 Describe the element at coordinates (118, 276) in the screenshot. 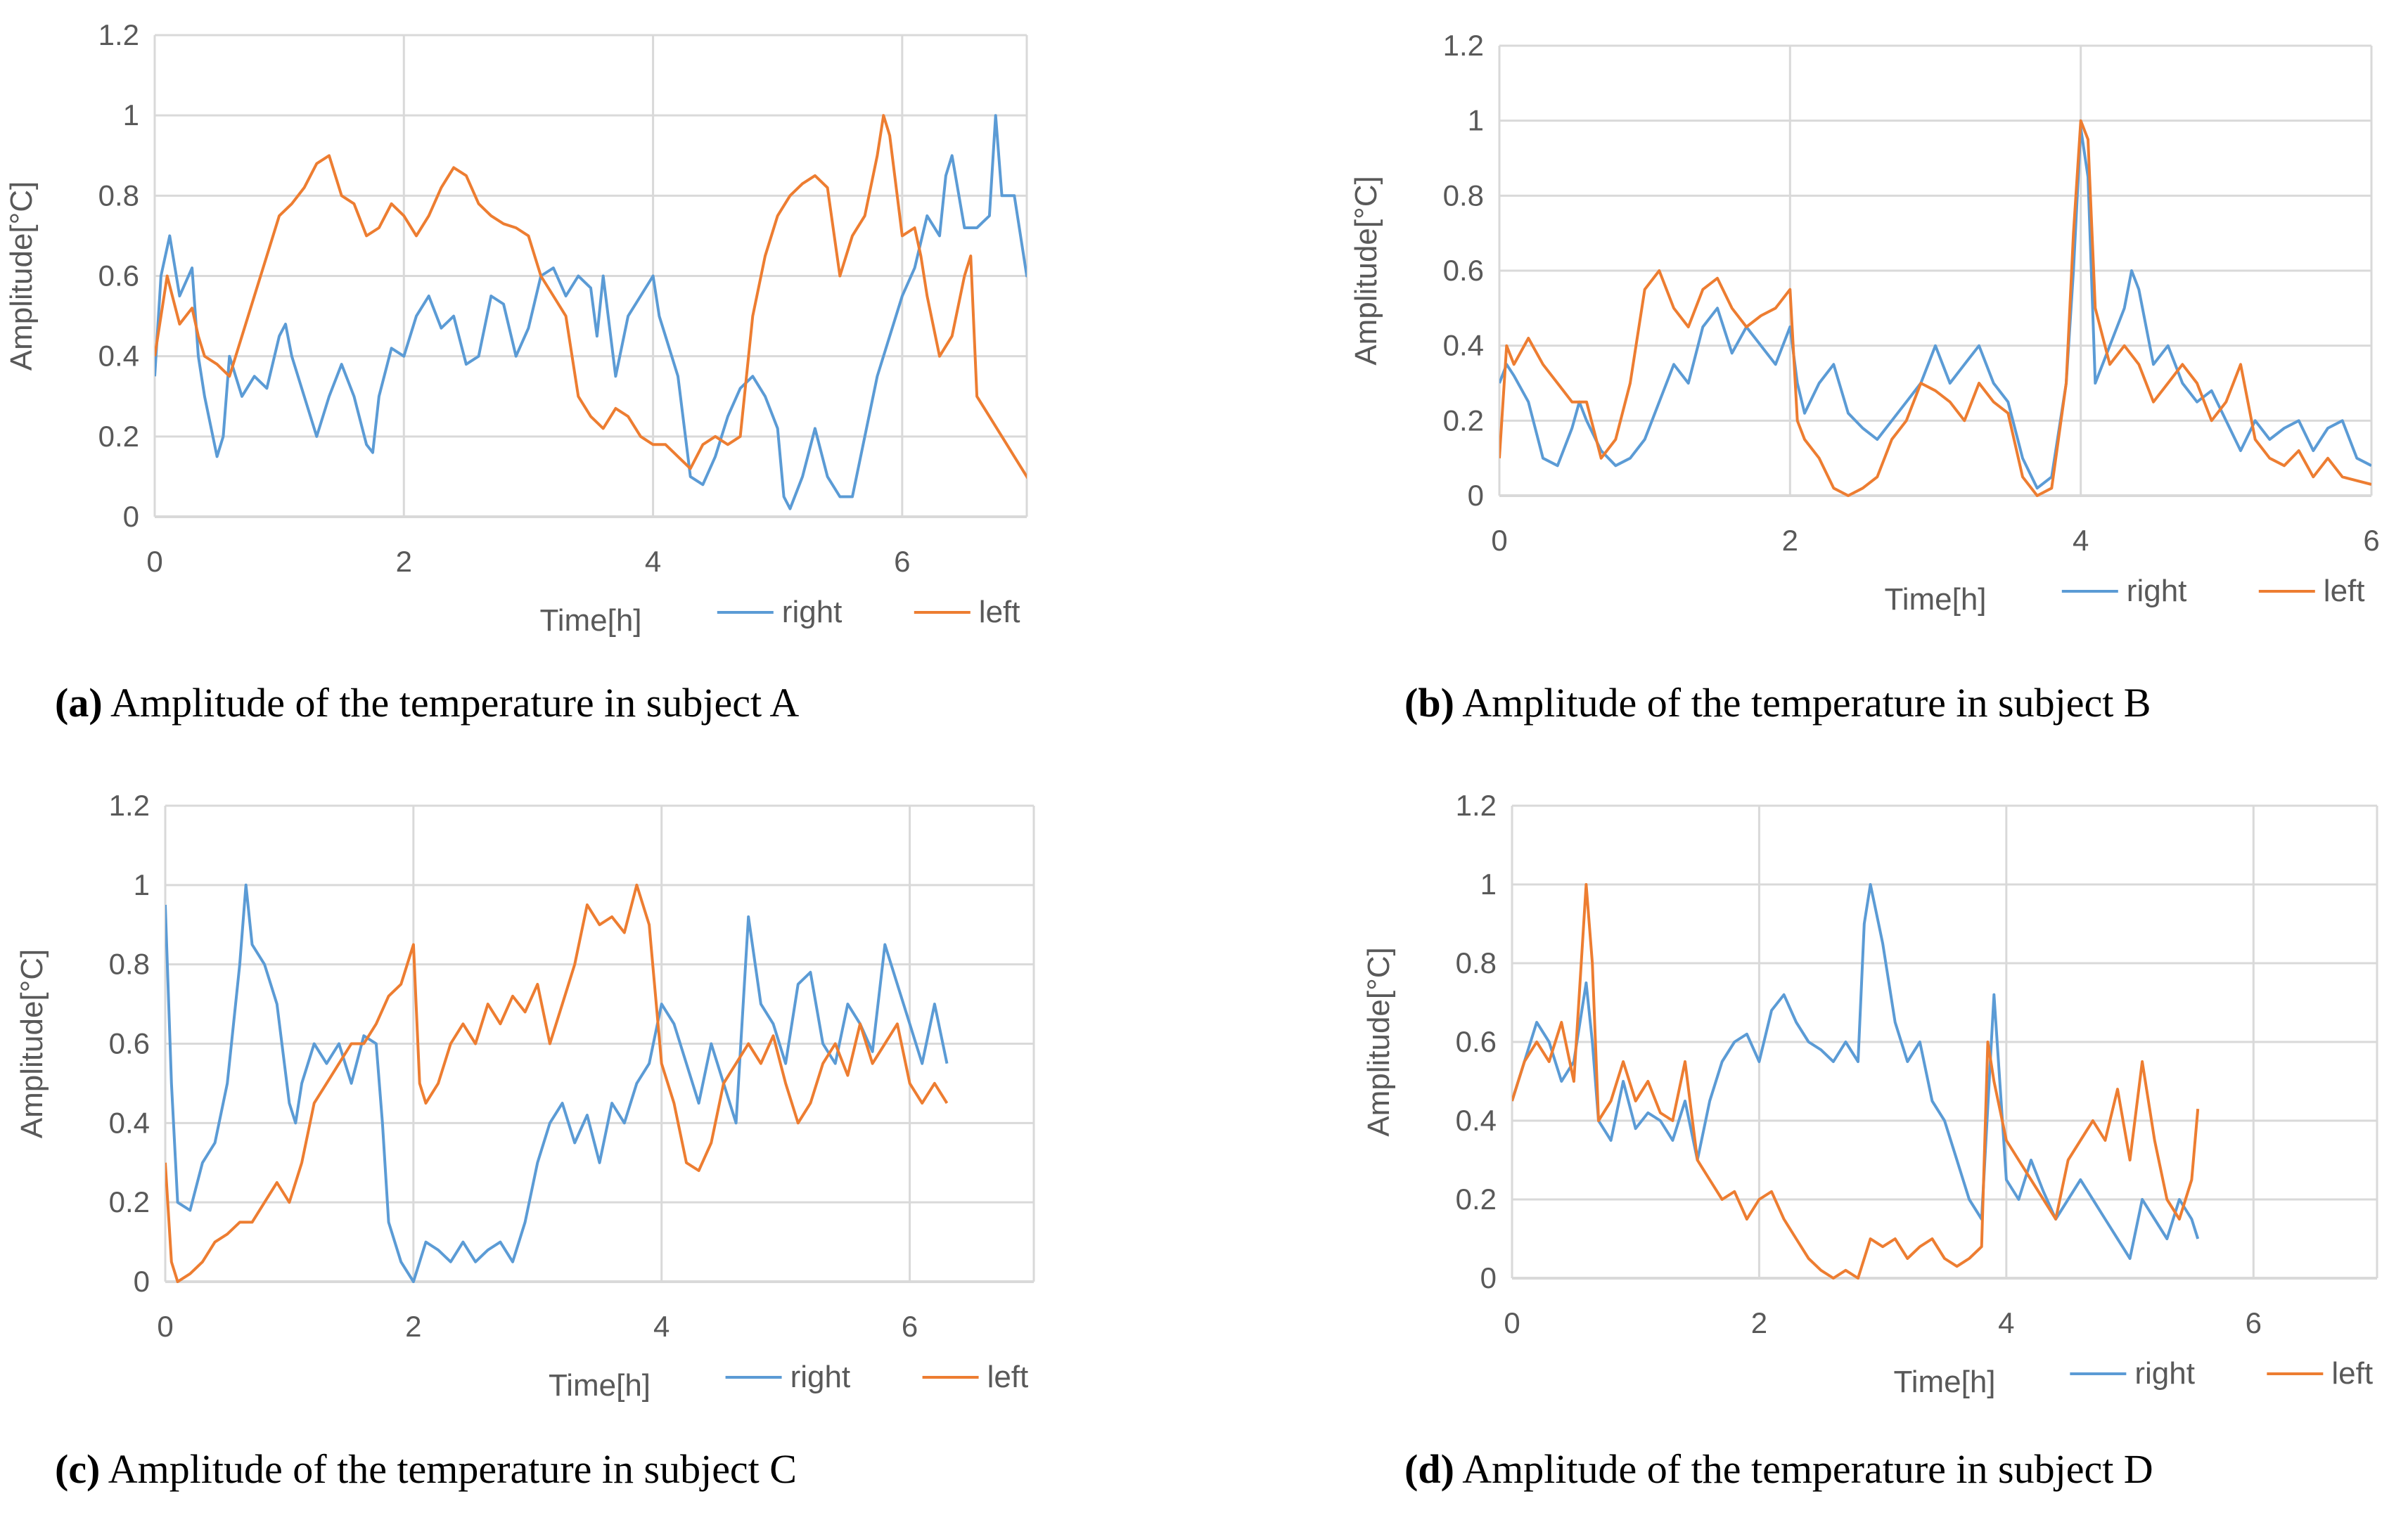

I see `ytick-a-3: 0.6` at that location.